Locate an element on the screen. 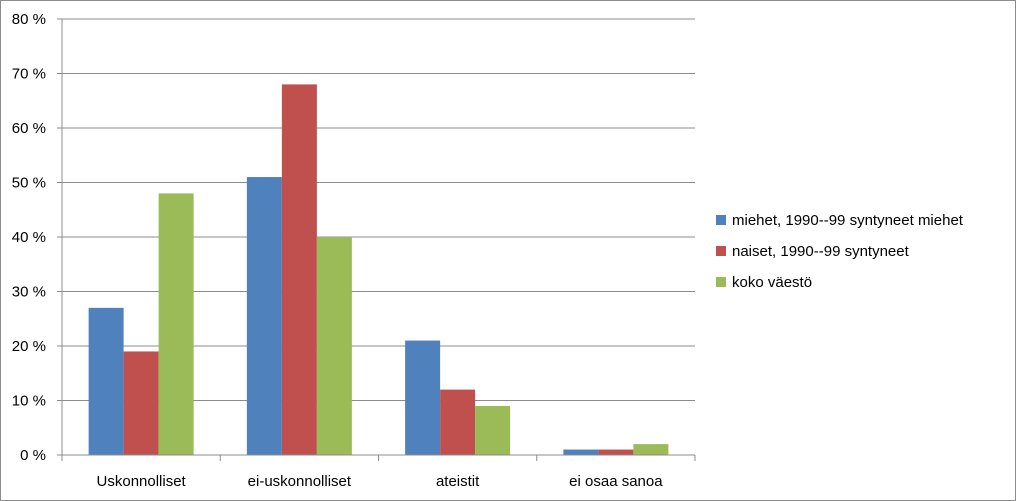 The width and height of the screenshot is (1016, 501). y-tick-label: 70 % is located at coordinates (29, 74).